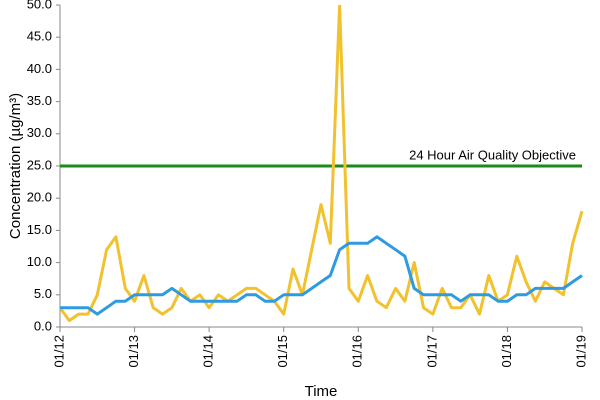 The height and width of the screenshot is (400, 600). Describe the element at coordinates (580, 351) in the screenshot. I see `x-tick-label: 01/19` at that location.